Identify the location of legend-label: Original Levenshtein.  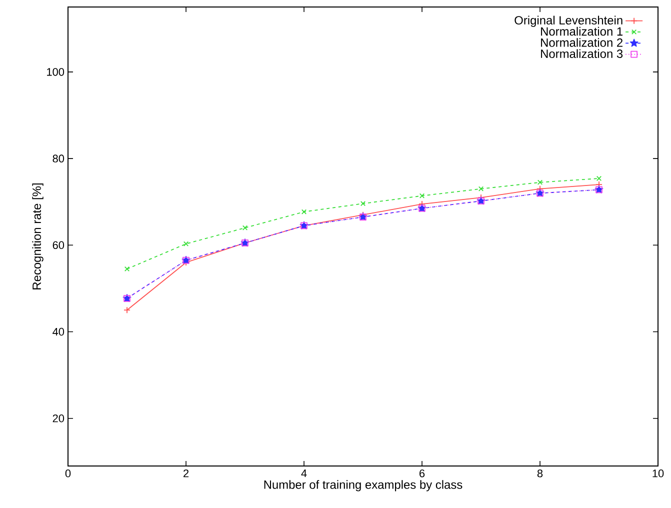
(568, 21).